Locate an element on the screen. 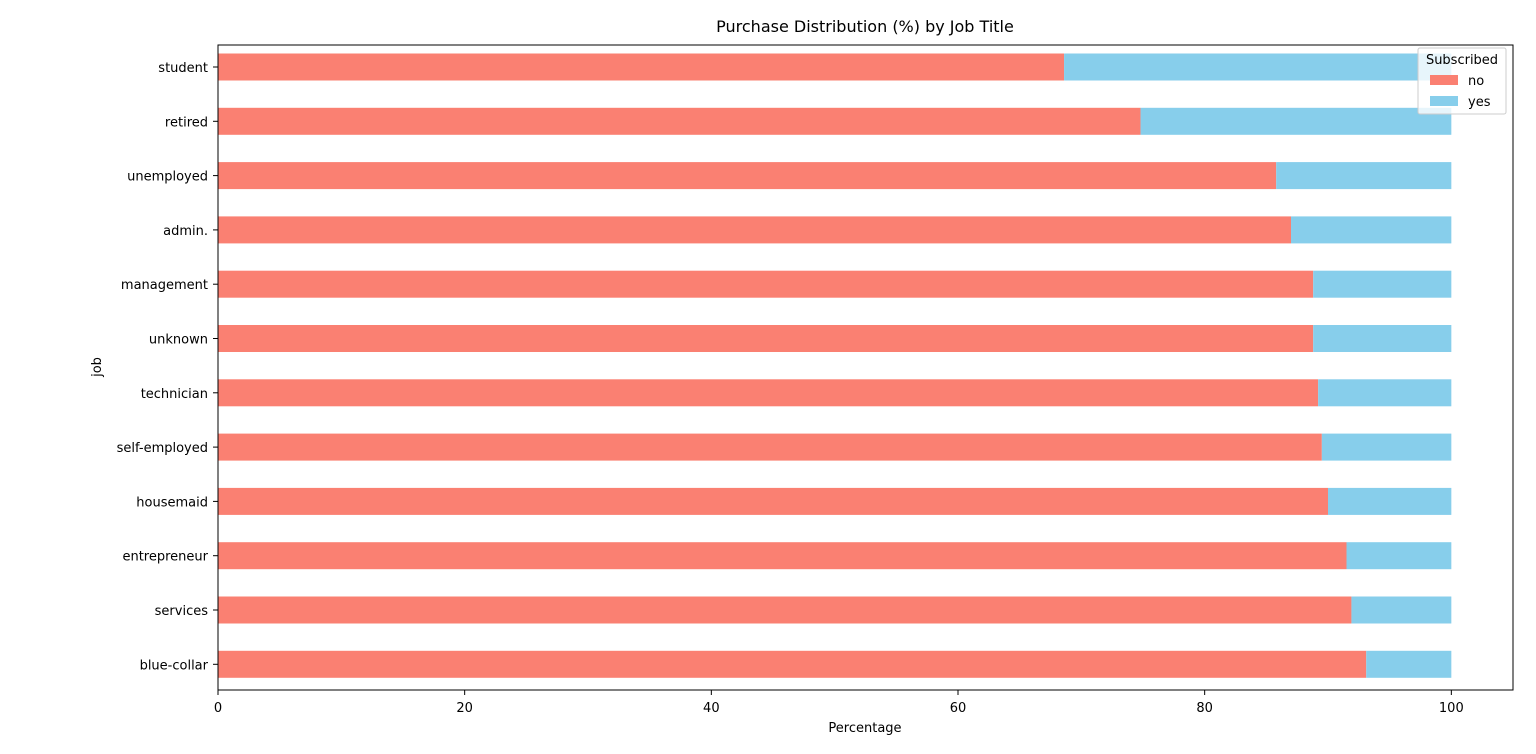 Image resolution: width=1536 pixels, height=754 pixels. bar-housemaid-no is located at coordinates (773, 501).